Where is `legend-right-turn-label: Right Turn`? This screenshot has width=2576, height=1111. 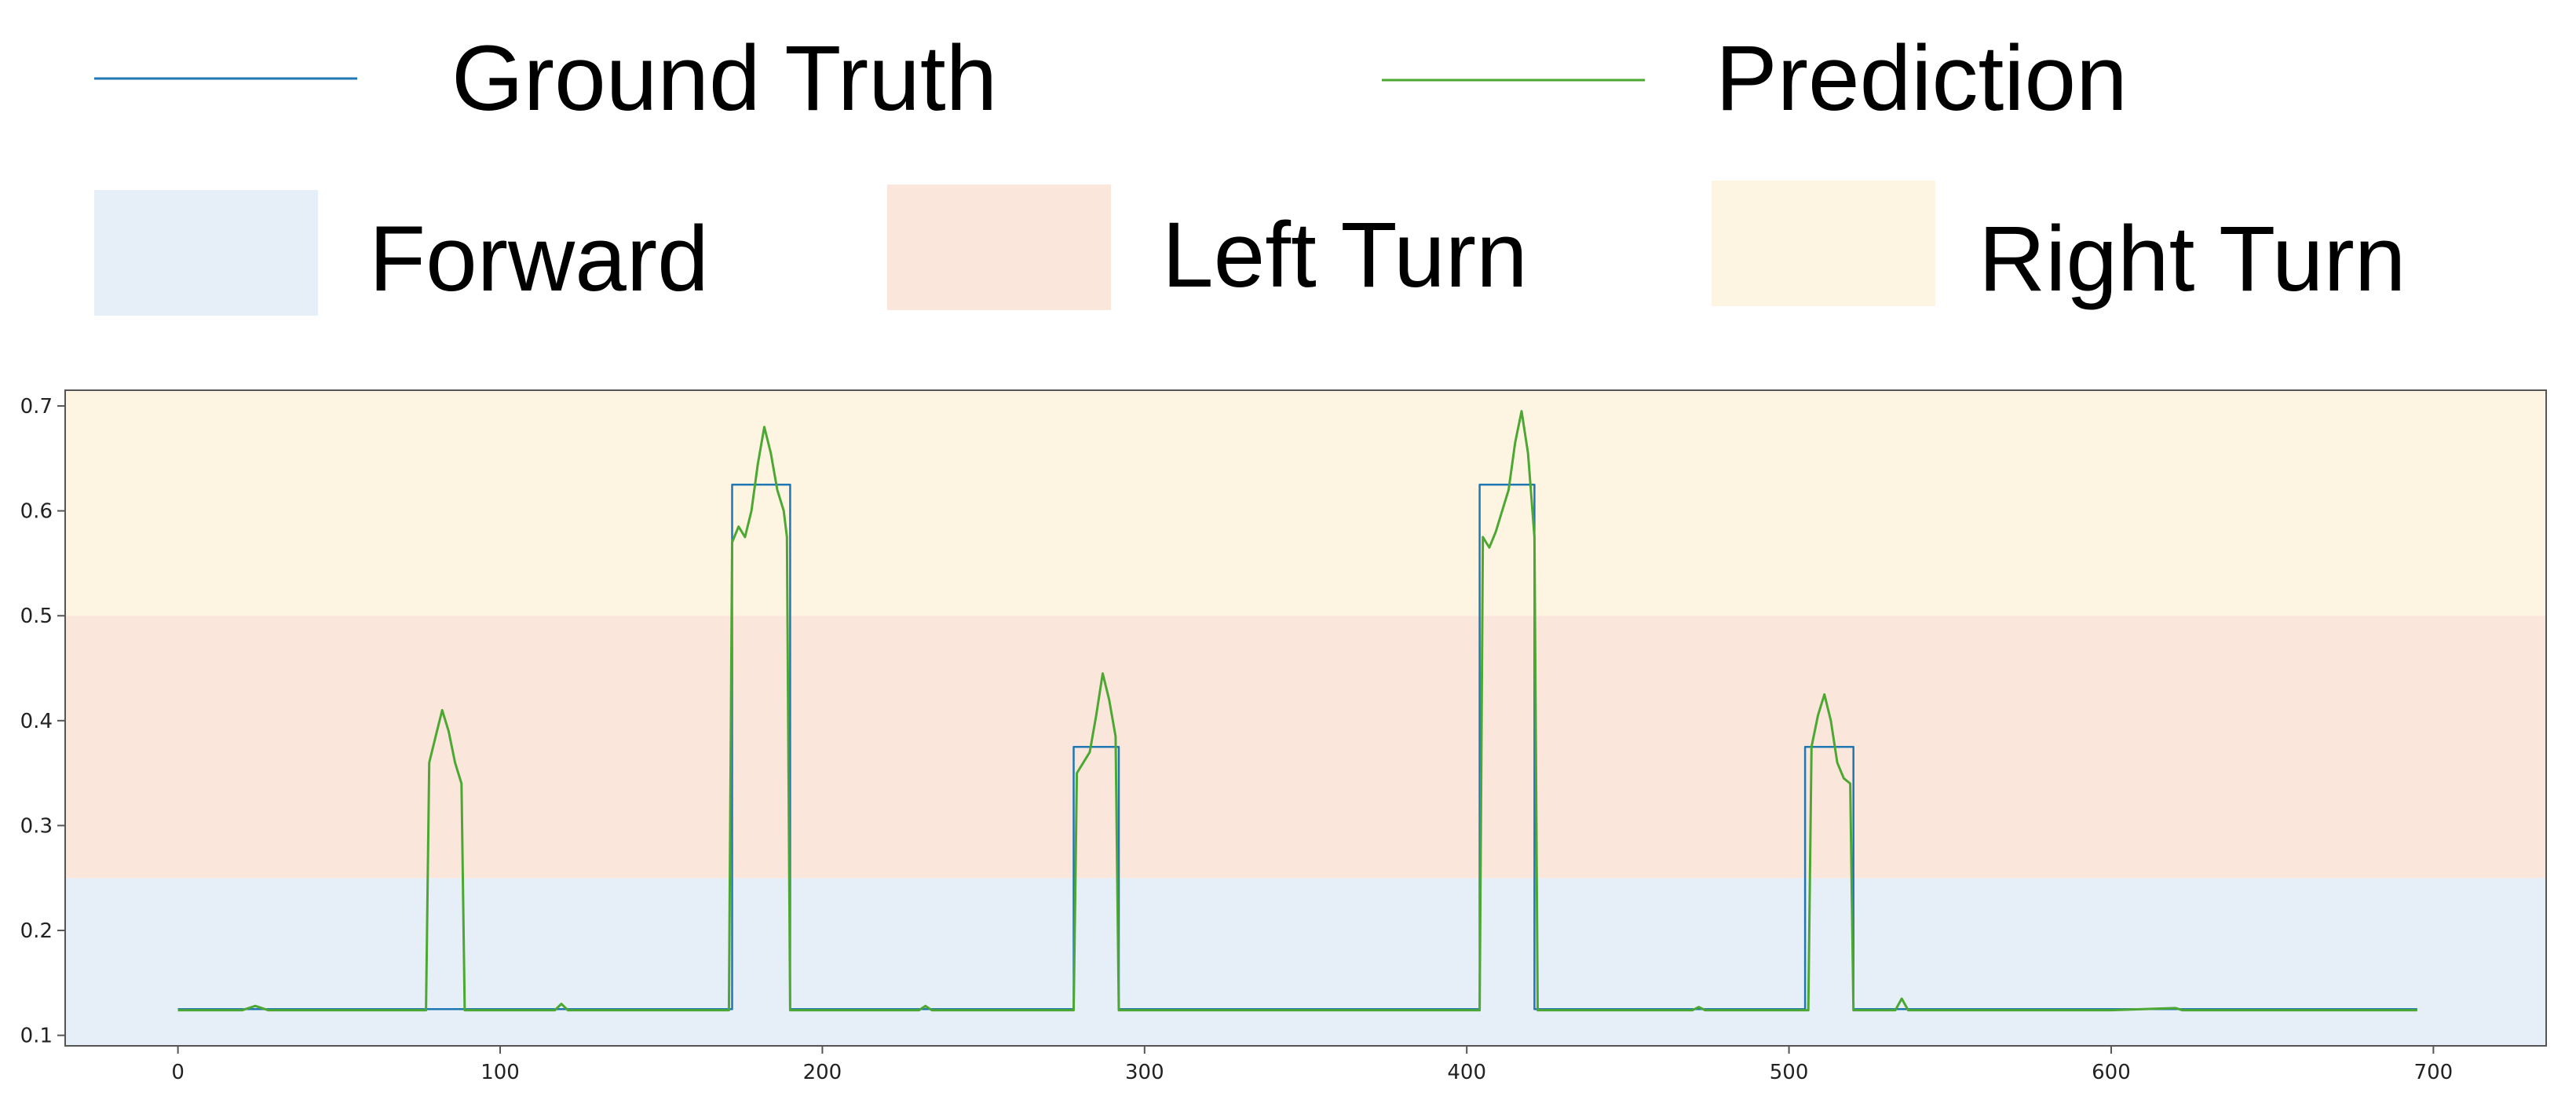 legend-right-turn-label: Right Turn is located at coordinates (2192, 259).